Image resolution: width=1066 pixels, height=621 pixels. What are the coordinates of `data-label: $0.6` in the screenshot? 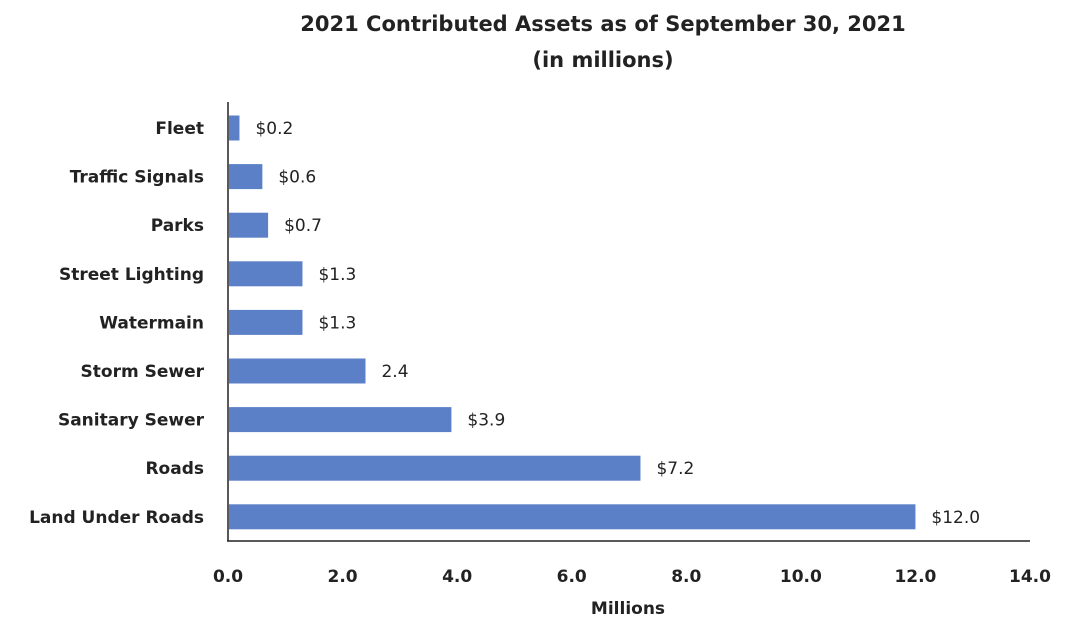 It's located at (297, 178).